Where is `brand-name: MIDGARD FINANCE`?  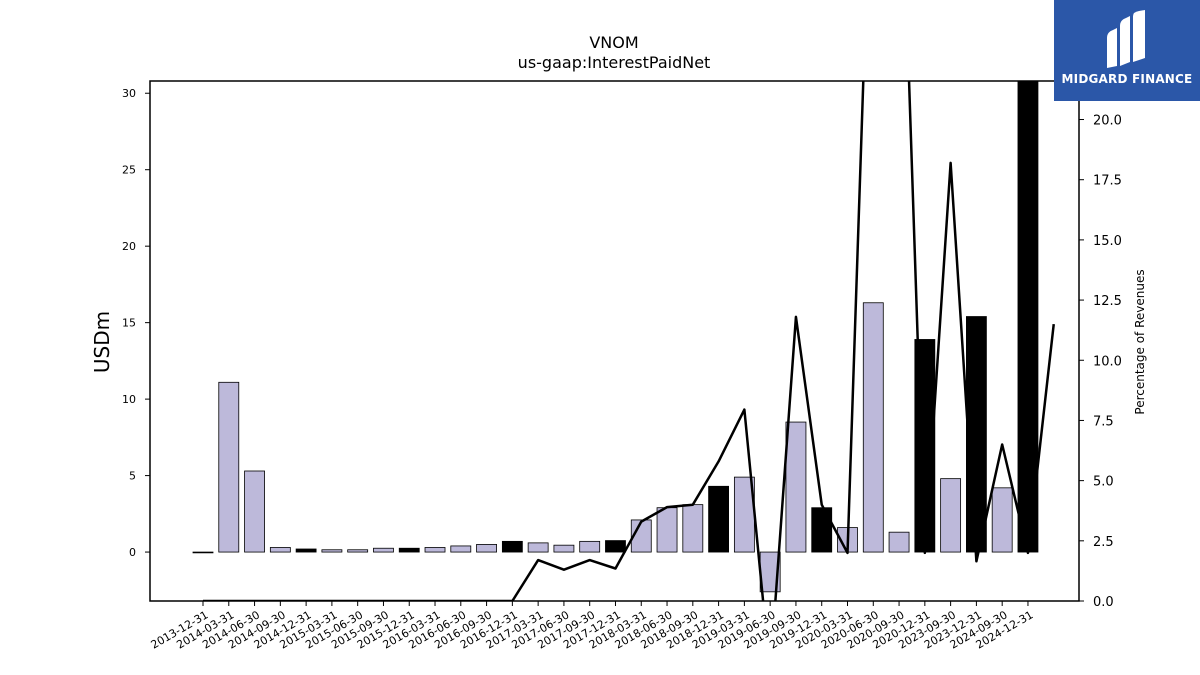
brand-name: MIDGARD FINANCE is located at coordinates (1127, 79).